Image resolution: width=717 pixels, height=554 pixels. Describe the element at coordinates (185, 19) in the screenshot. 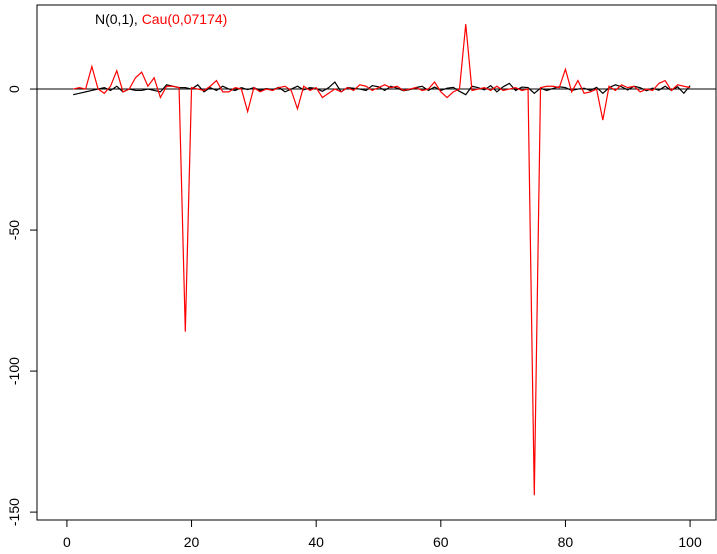

I see `legend-entry: Cau(0,07174)` at that location.